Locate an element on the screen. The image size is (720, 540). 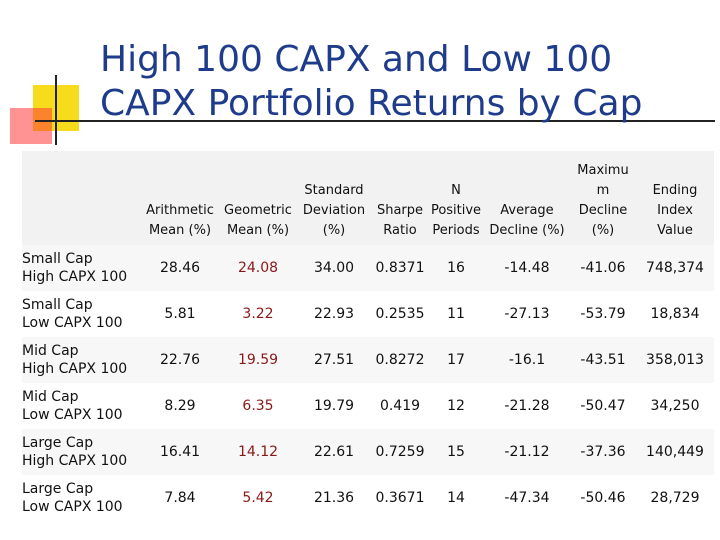
header-line: N is located at coordinates (456, 190).